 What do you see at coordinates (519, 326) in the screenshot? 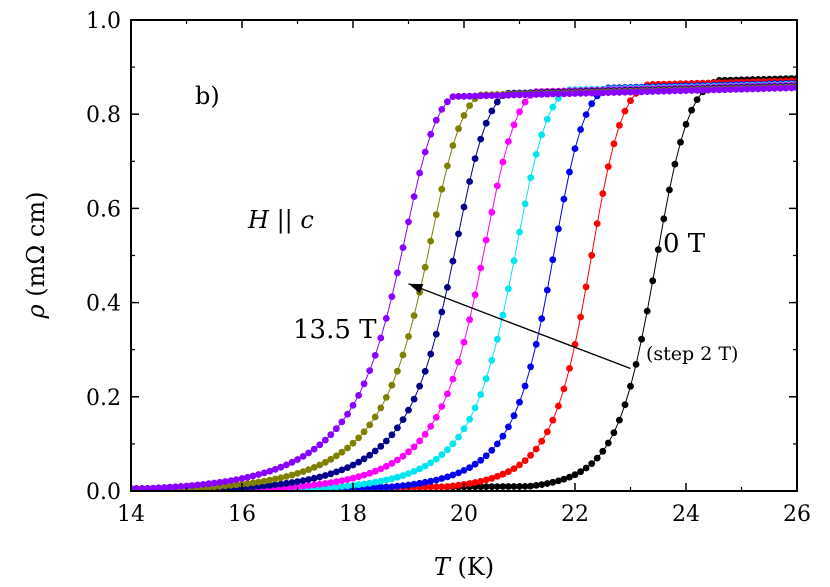
I see `field-arrow` at bounding box center [519, 326].